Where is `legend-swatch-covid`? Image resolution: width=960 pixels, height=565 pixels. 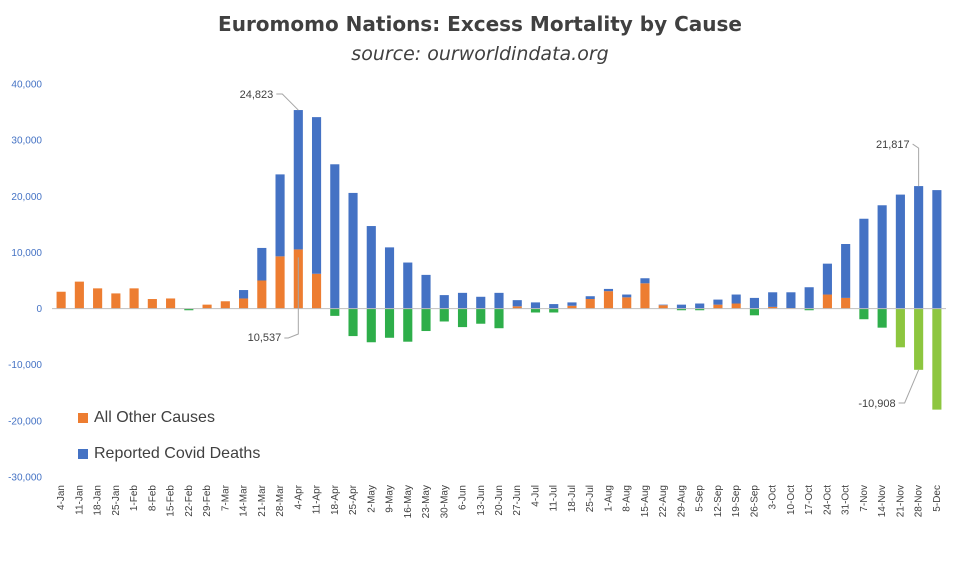
legend-swatch-covid is located at coordinates (83, 454).